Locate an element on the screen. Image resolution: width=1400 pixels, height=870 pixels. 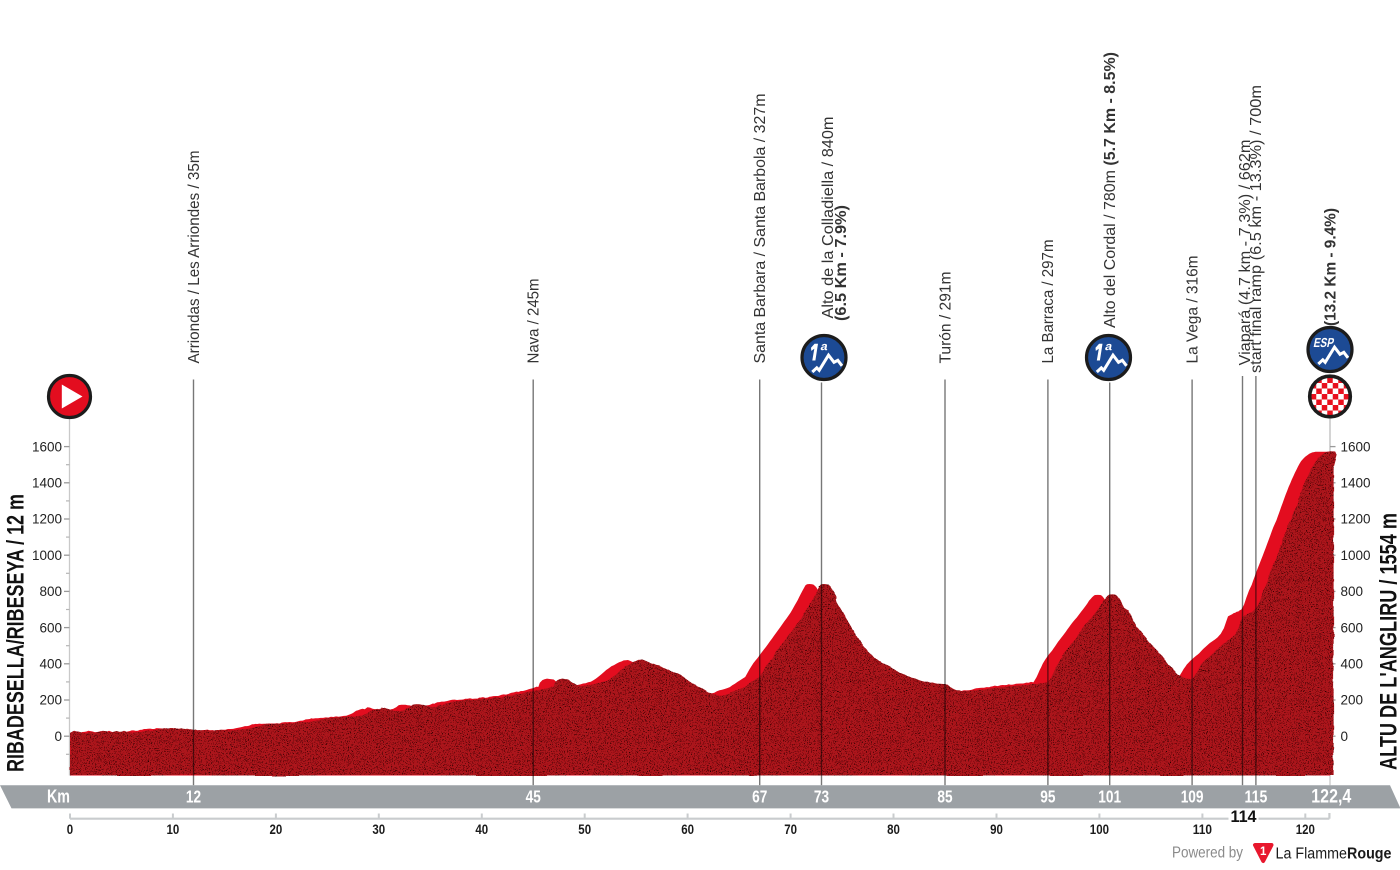
svg-text: 80 is located at coordinates (893, 829).